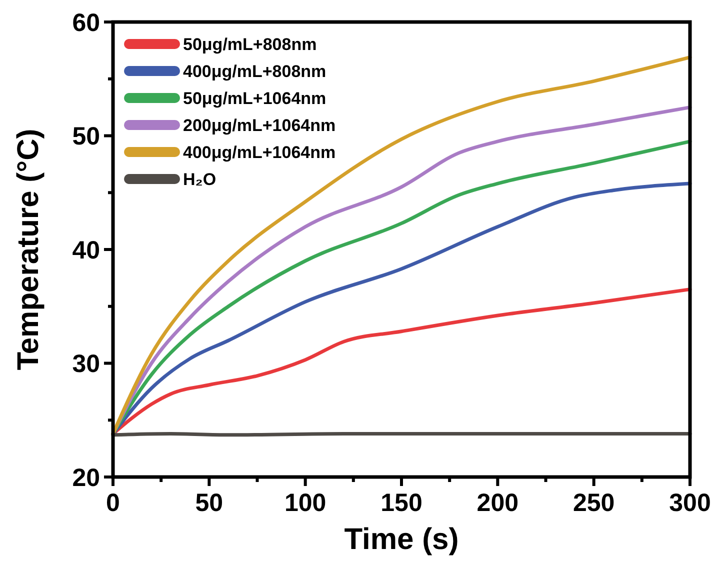  Describe the element at coordinates (86, 22) in the screenshot. I see `y-tick-label: 60` at that location.